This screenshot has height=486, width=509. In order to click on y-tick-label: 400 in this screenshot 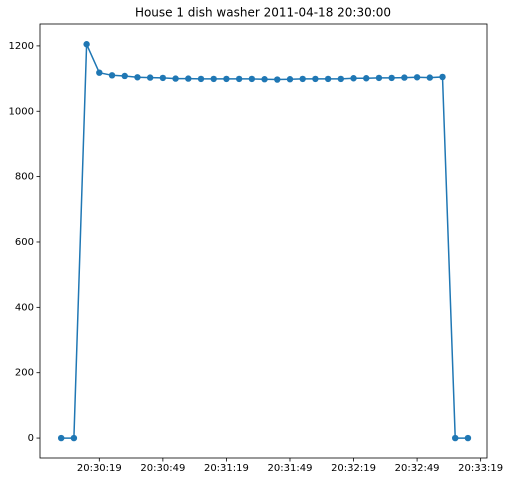, I will do `click(24, 307)`.